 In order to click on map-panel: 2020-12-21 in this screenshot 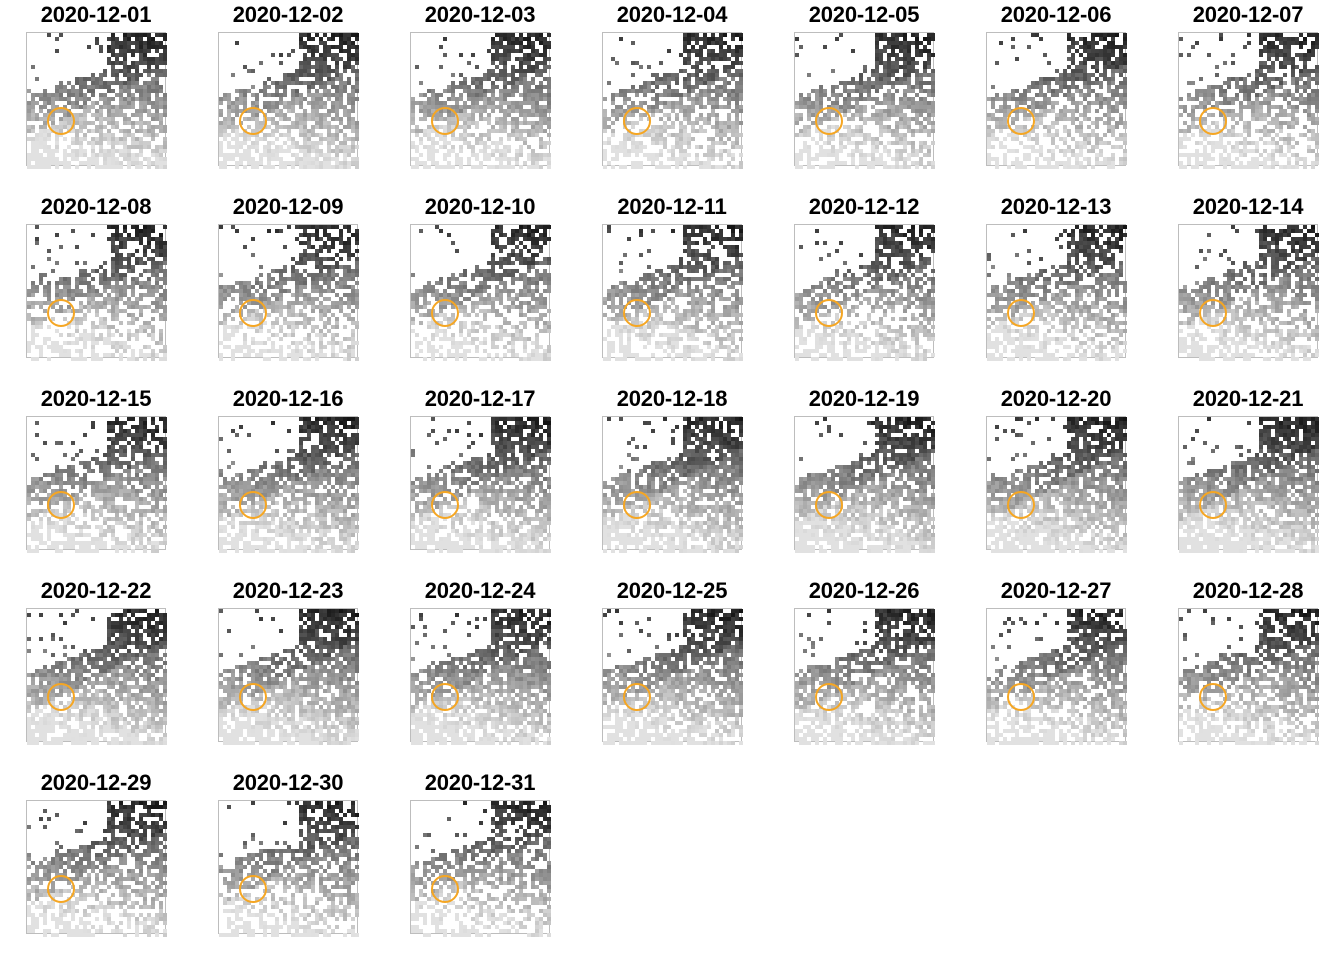, I will do `click(1248, 480)`.